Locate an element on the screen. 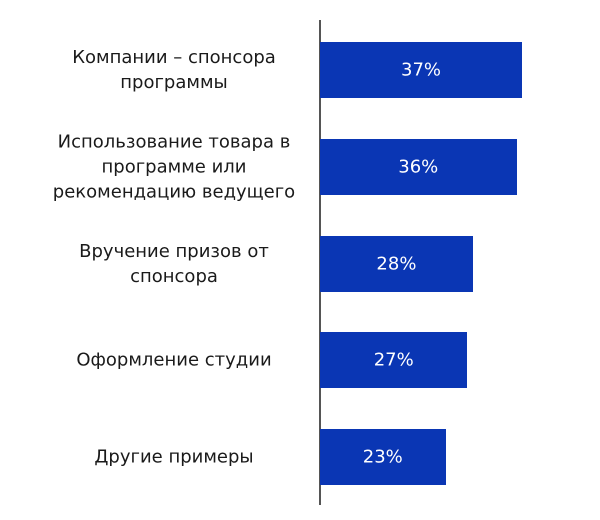 The width and height of the screenshot is (600, 520). value-label: 36% is located at coordinates (418, 167).